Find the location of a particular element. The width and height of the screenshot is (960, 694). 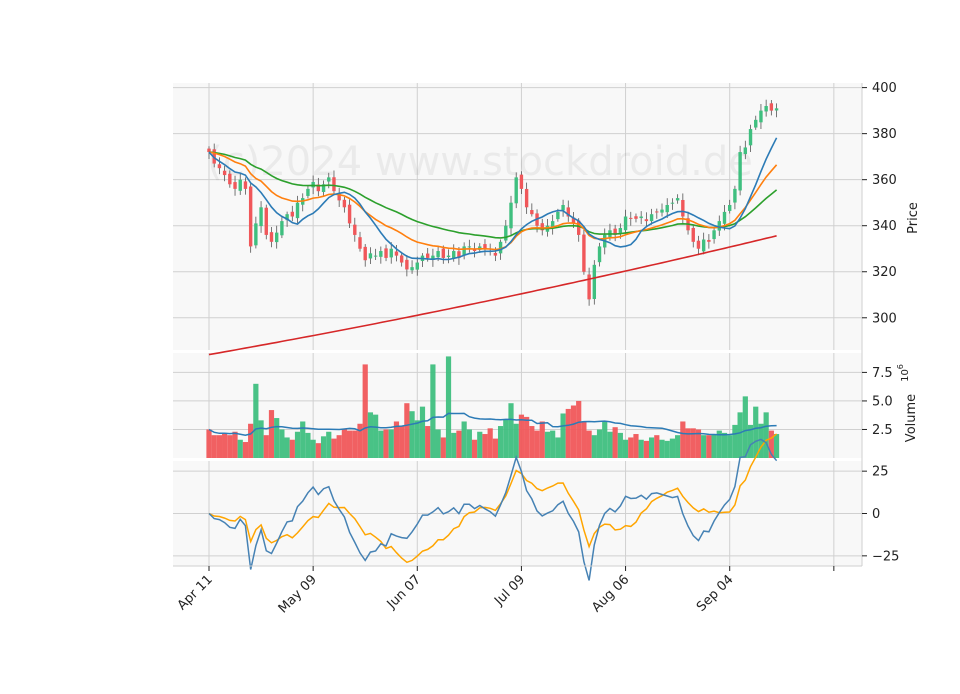

x-tick-label: Sep 04 is located at coordinates (715, 593).